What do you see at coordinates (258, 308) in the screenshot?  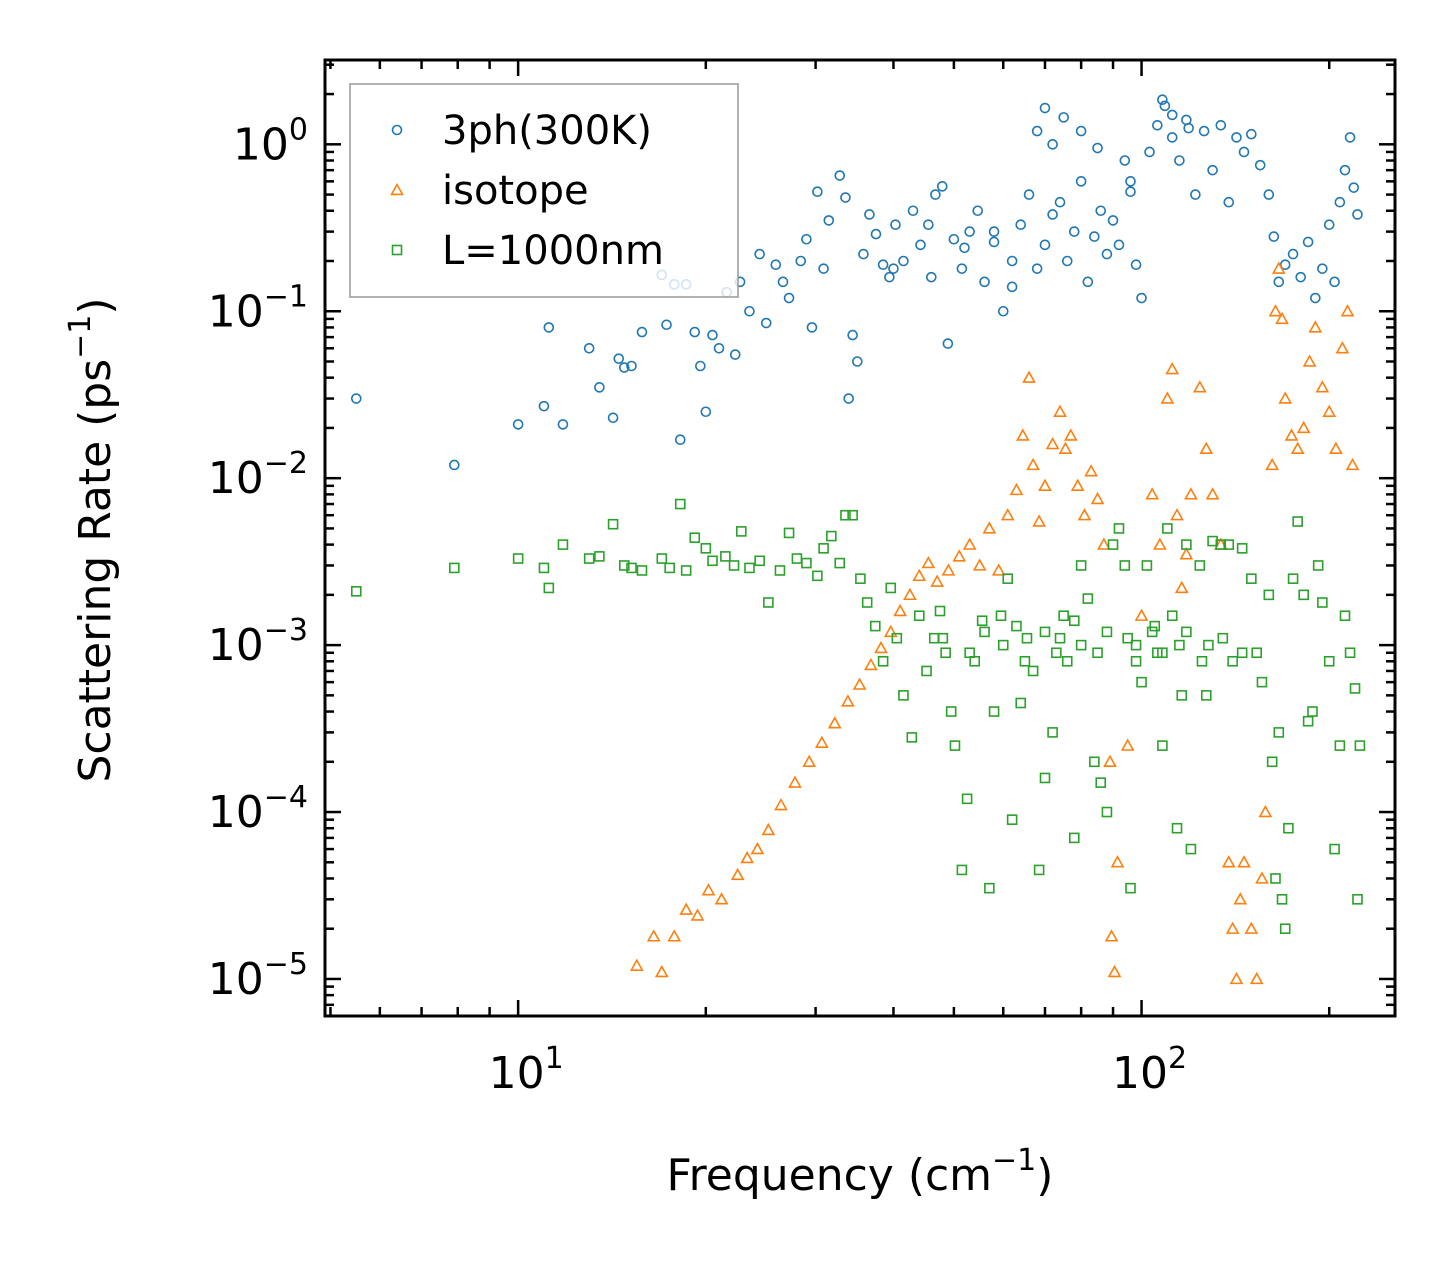 I see `y-tick-label: 10−1` at bounding box center [258, 308].